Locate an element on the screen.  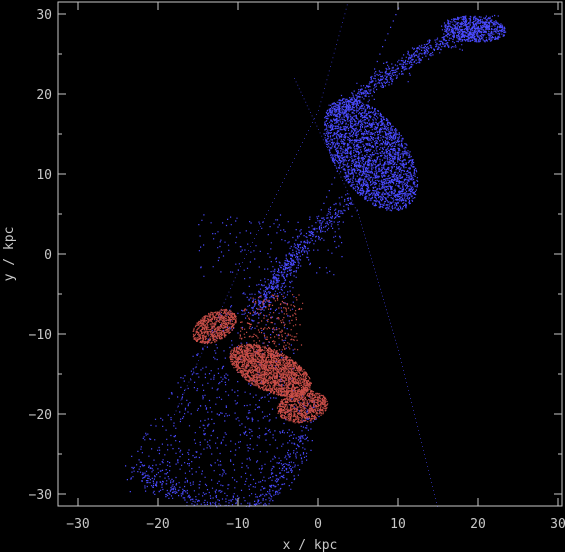
y-tick-label: −20 is located at coordinates (40, 415).